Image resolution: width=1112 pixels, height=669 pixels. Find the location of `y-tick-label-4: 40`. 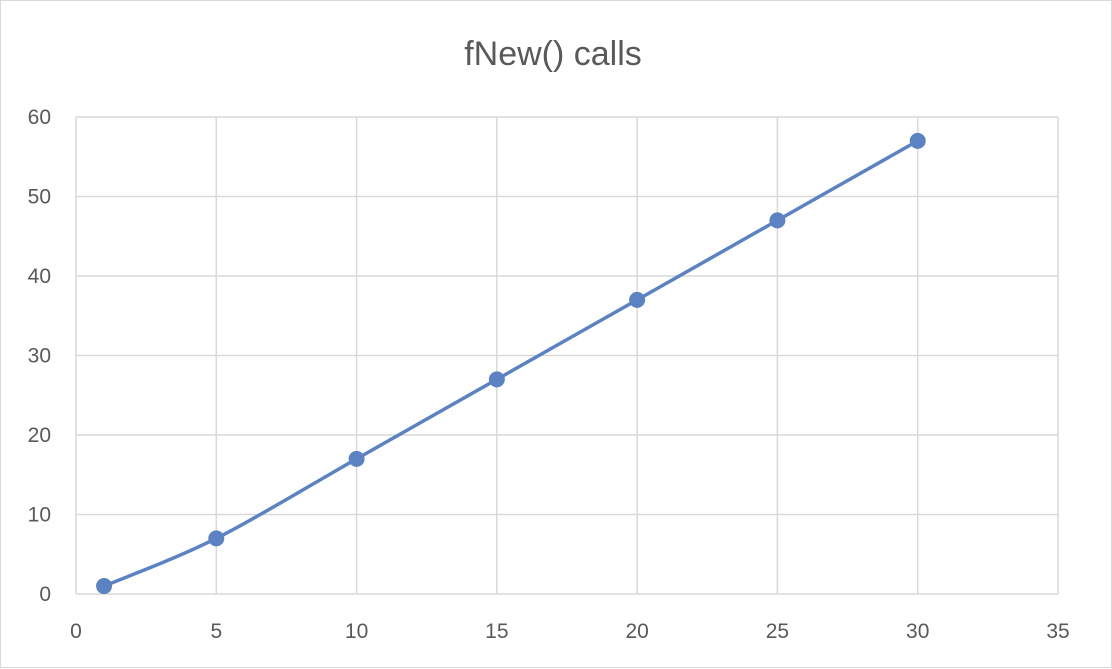

y-tick-label-4: 40 is located at coordinates (39, 276).